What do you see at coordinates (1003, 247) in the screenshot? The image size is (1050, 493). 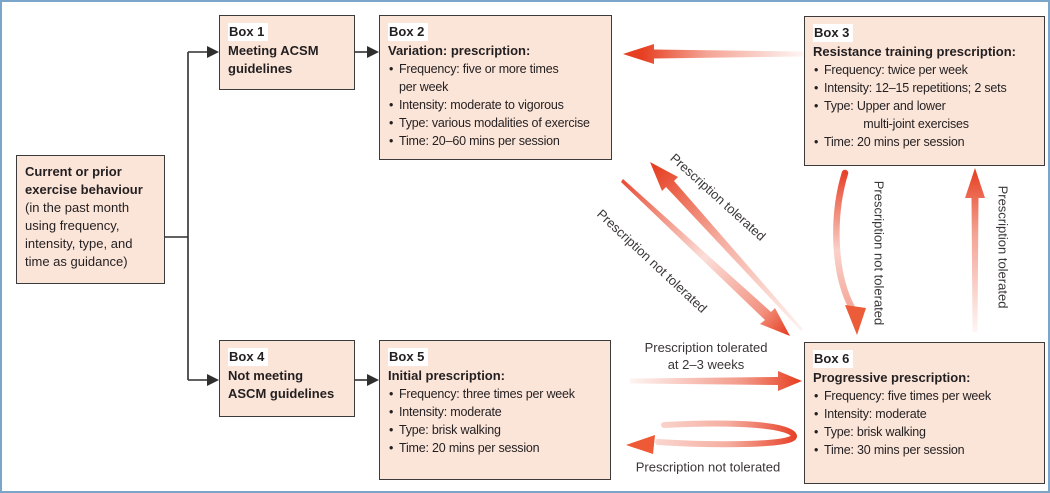 I see `label-prescription-tolerated-vertical: Prescription tolerated` at bounding box center [1003, 247].